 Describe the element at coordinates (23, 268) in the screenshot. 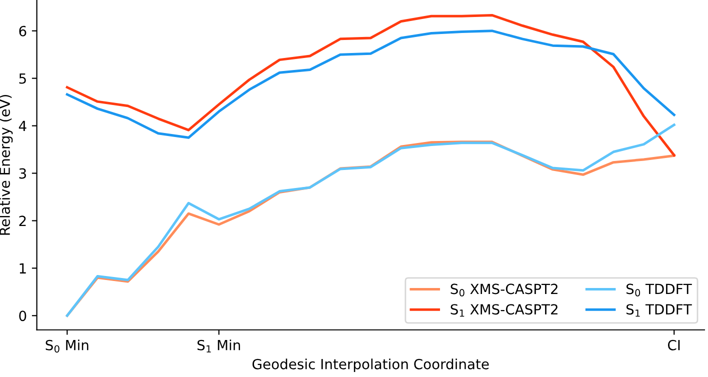

I see `y-tick-label: 1` at that location.